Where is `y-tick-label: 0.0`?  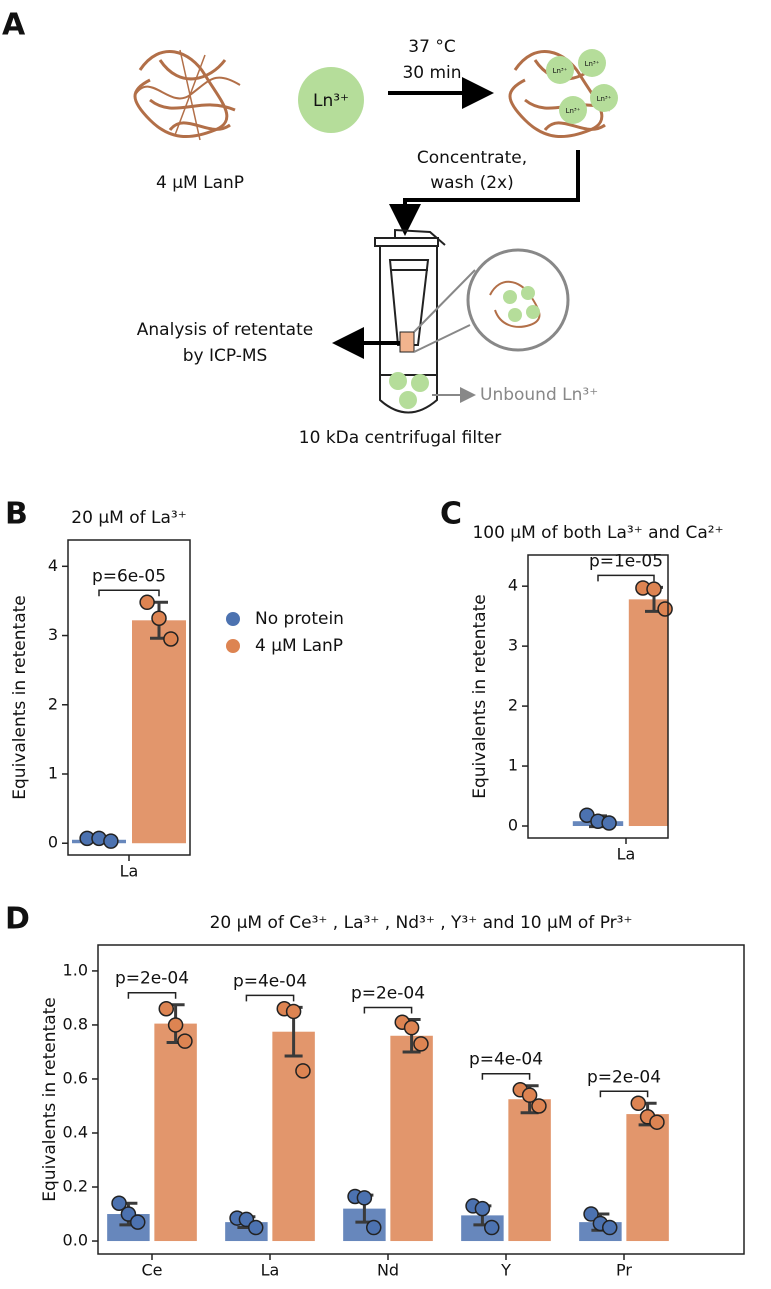 y-tick-label: 0.0 is located at coordinates (75, 1240).